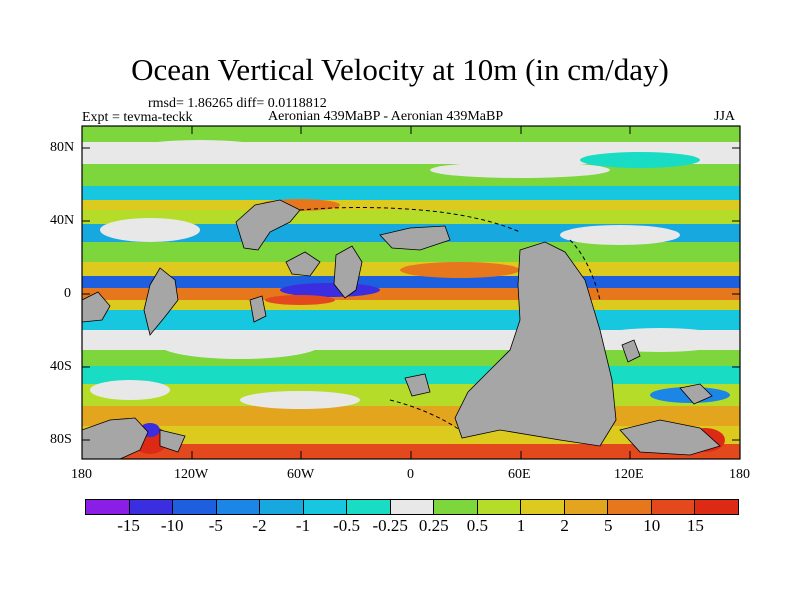  I want to click on band-equator-blue, so click(411, 282).